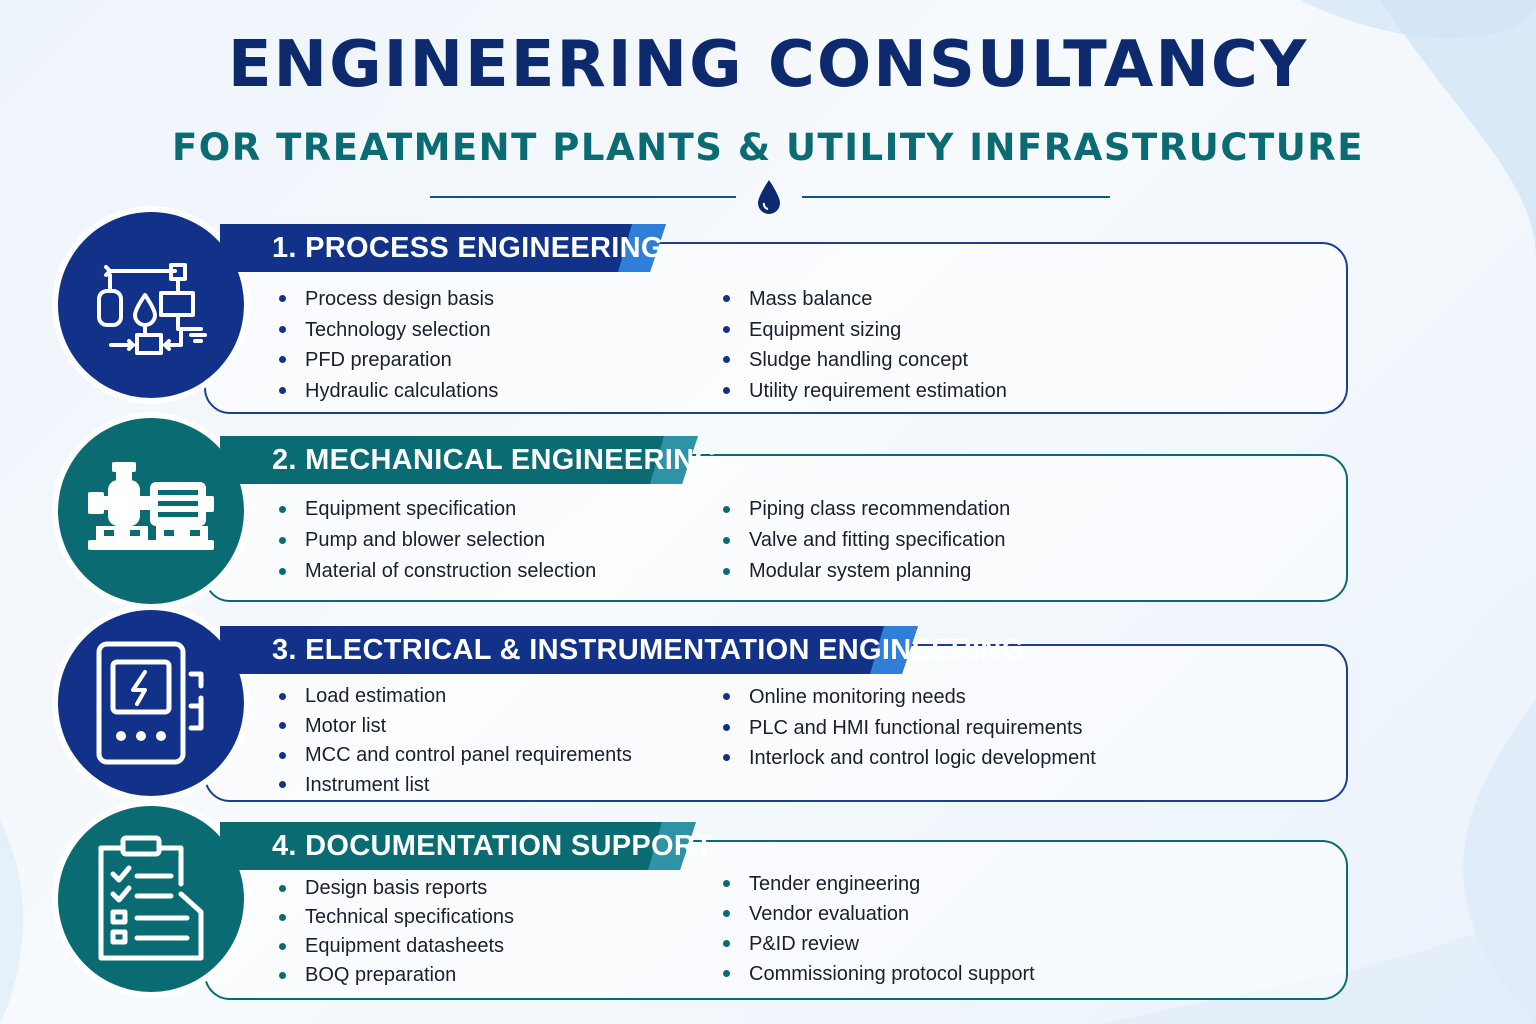 The height and width of the screenshot is (1024, 1536). Describe the element at coordinates (877, 974) in the screenshot. I see `list-item: Commissioning protocol support` at that location.